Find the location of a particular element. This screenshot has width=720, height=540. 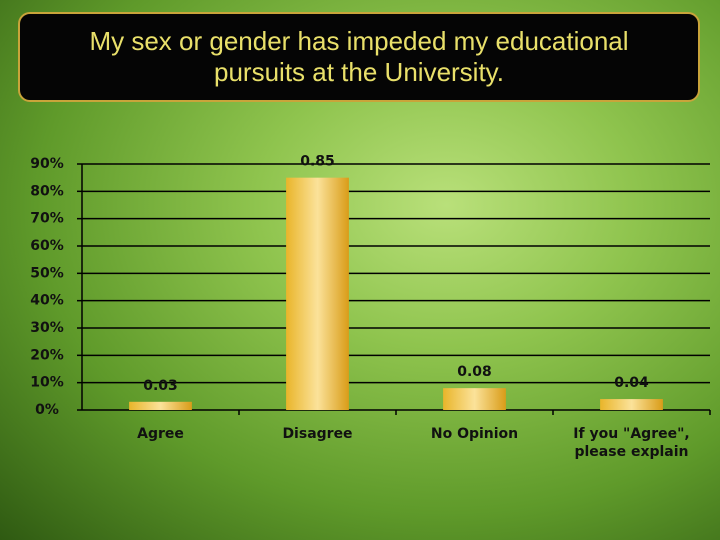

y-tick-label: 60% is located at coordinates (47, 246).